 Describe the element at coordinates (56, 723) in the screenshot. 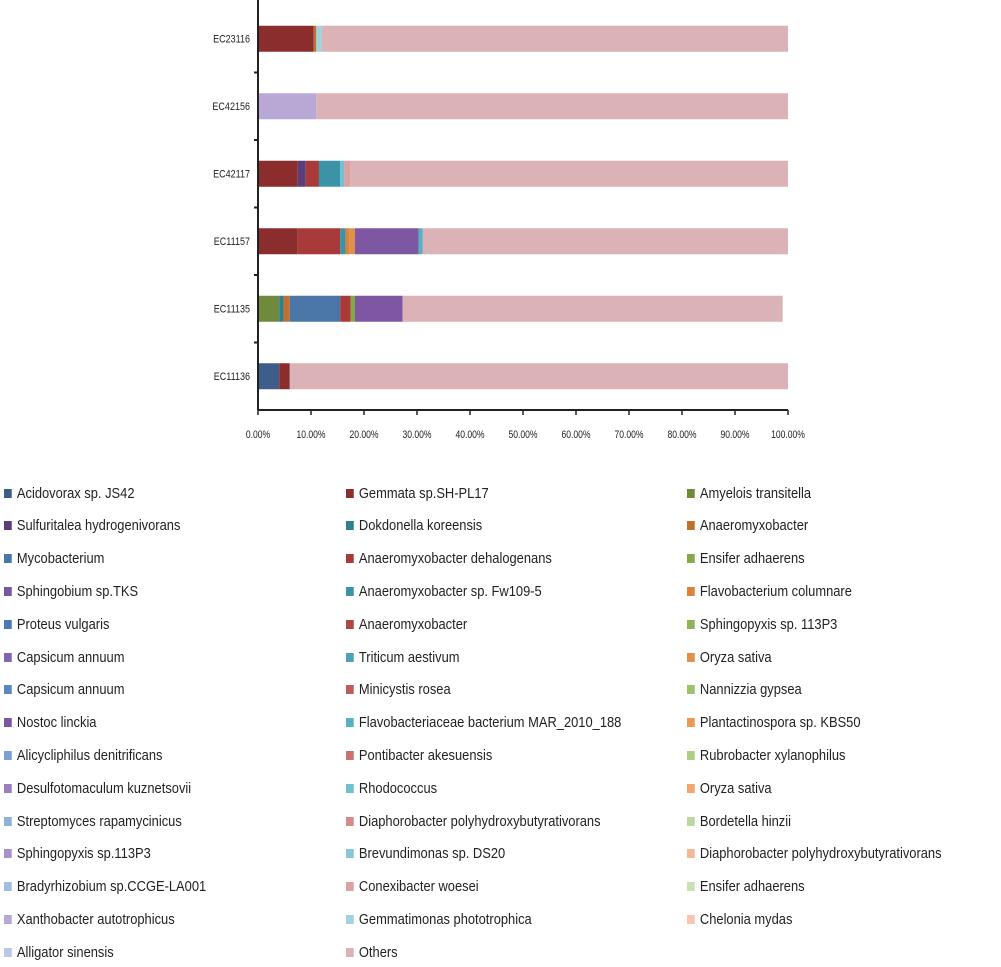

I see `legend-label: Nostoc linckia` at that location.